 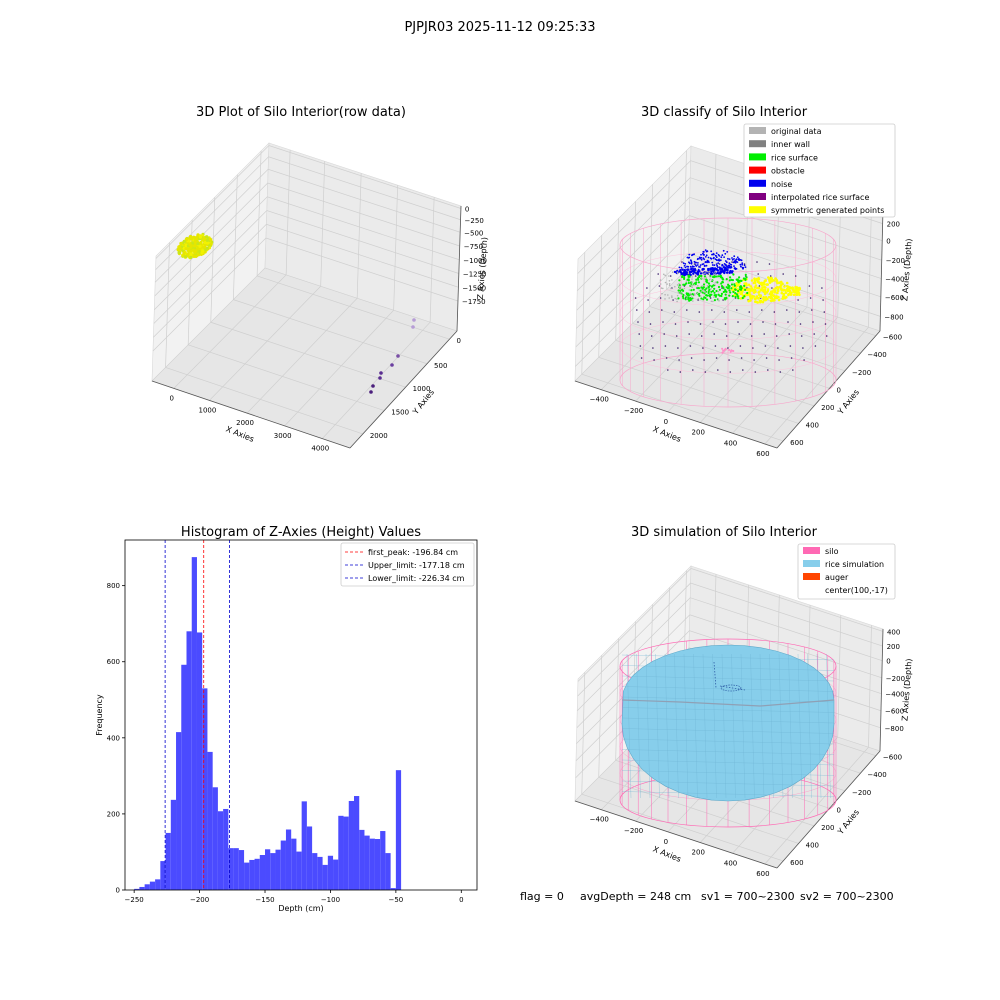 I want to click on p1-x-tick: 1000, so click(x=208, y=410).